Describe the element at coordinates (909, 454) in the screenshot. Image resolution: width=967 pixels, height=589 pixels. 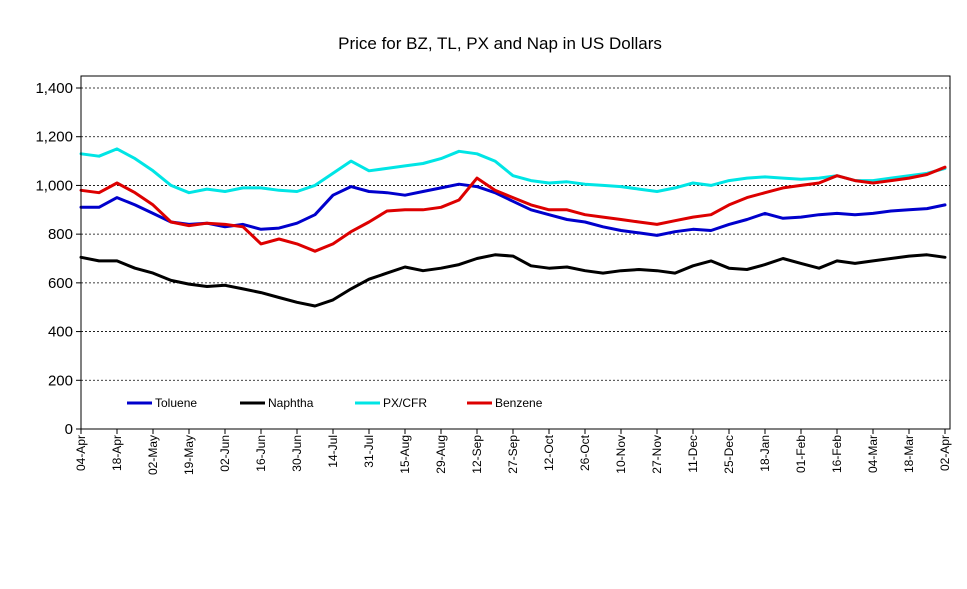
I see `x-tick-label: 18-Mar` at that location.